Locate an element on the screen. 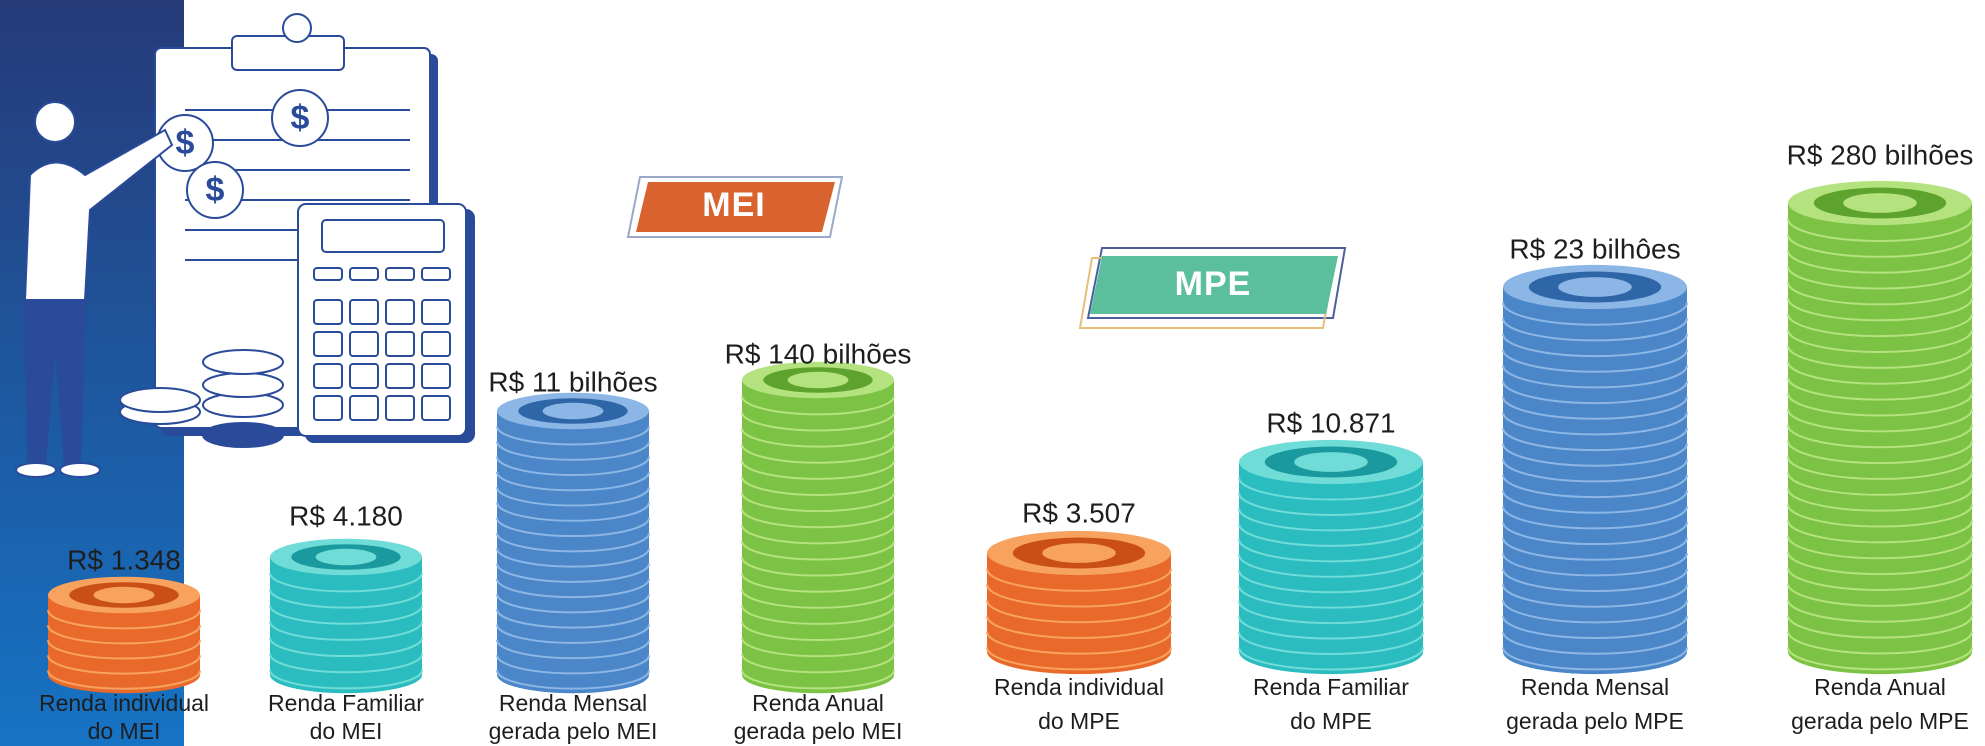 The height and width of the screenshot is (746, 1985). stack-base is located at coordinates (1079, 652).